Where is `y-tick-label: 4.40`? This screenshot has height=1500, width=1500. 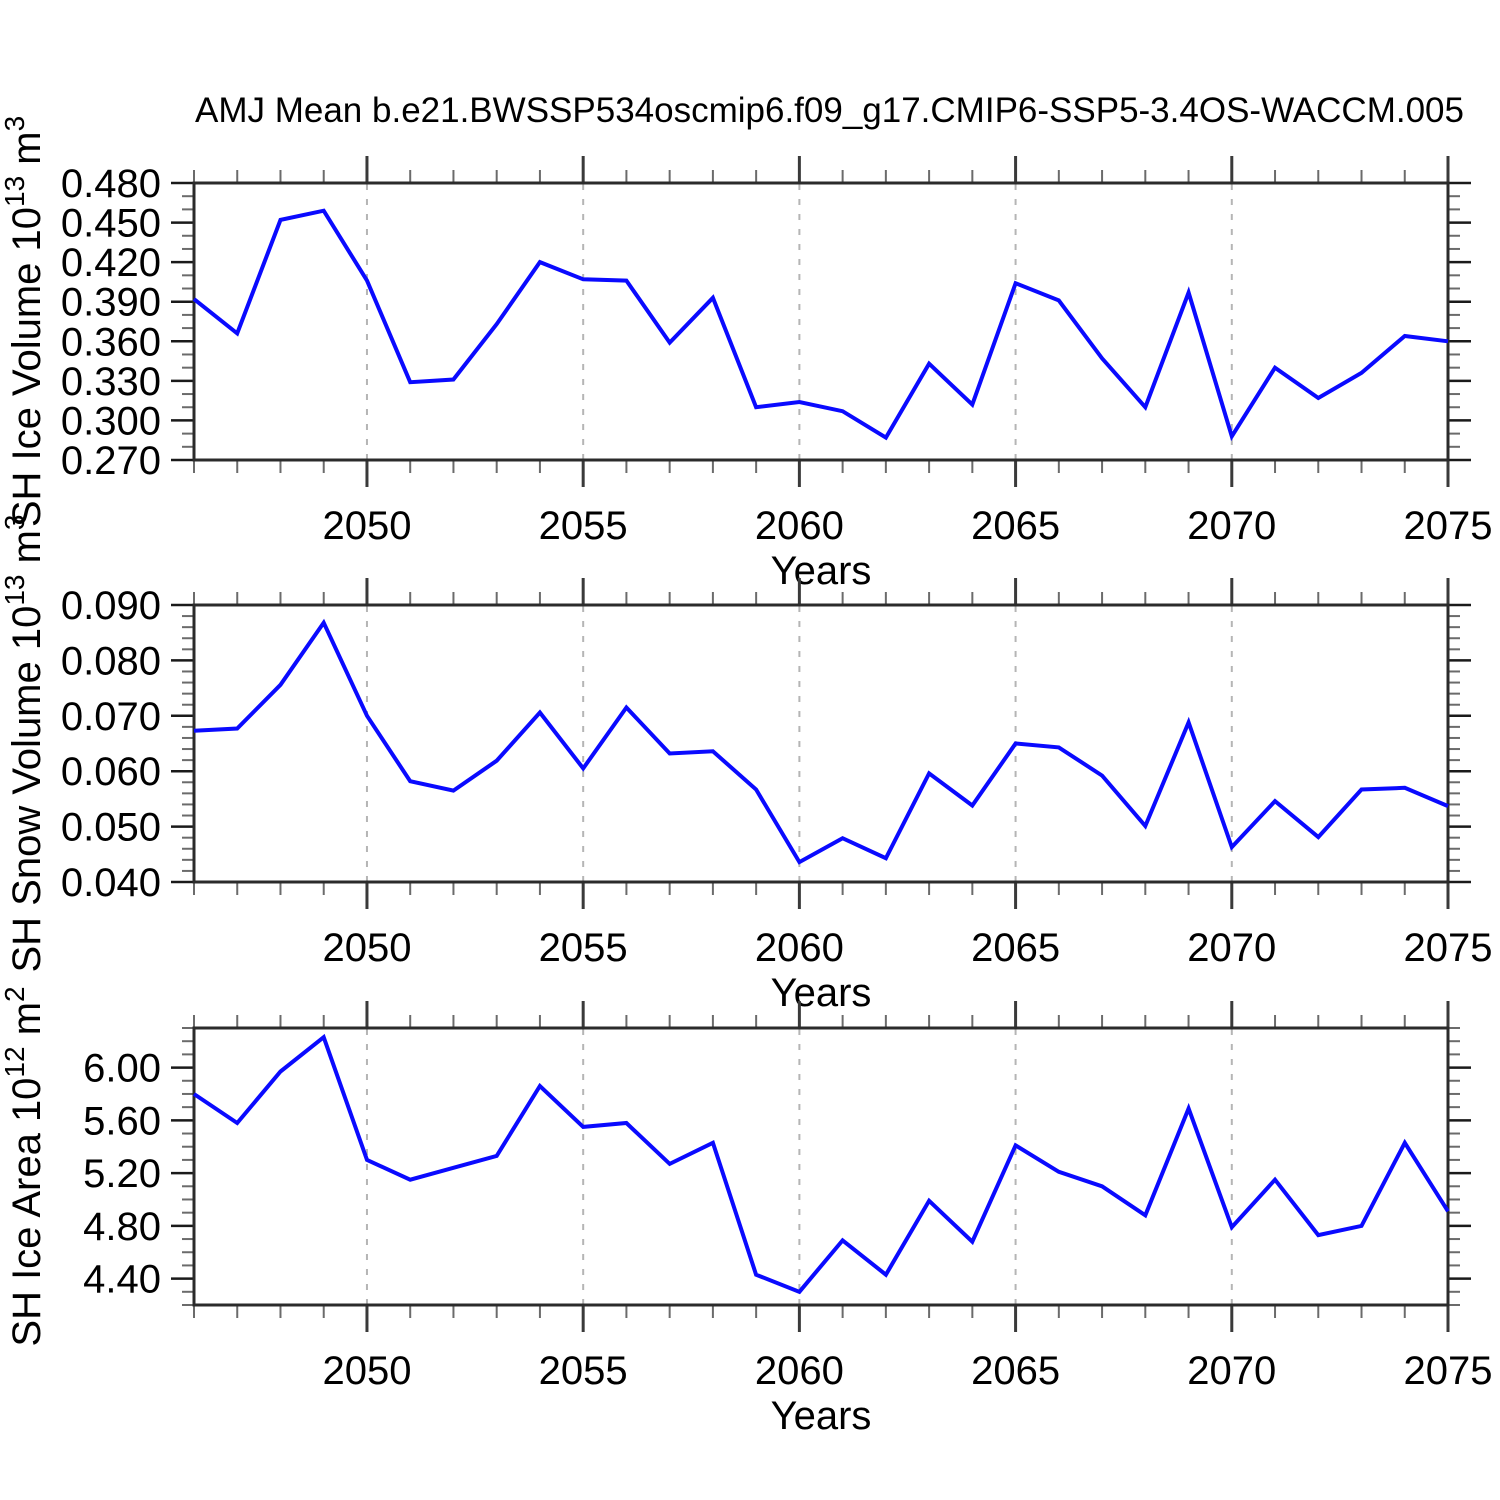
y-tick-label: 4.40 is located at coordinates (122, 1280).